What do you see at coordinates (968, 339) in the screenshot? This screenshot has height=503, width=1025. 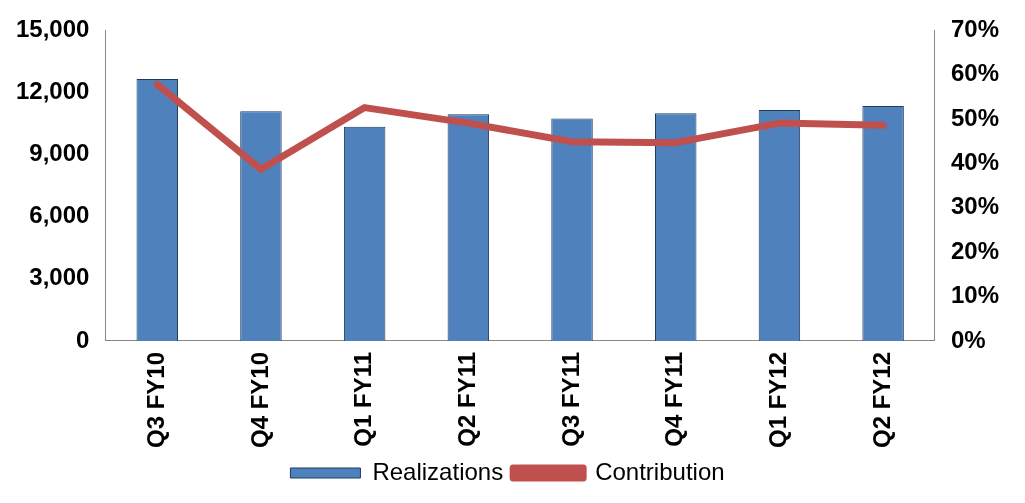 I see `y2-tick-label: 0%` at bounding box center [968, 339].